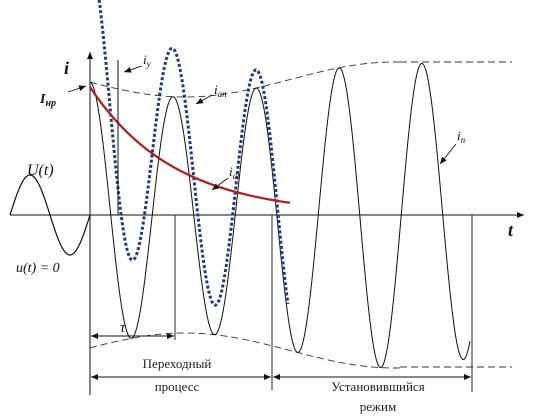  I want to click on transient-label-line2: процесс, so click(177, 386).